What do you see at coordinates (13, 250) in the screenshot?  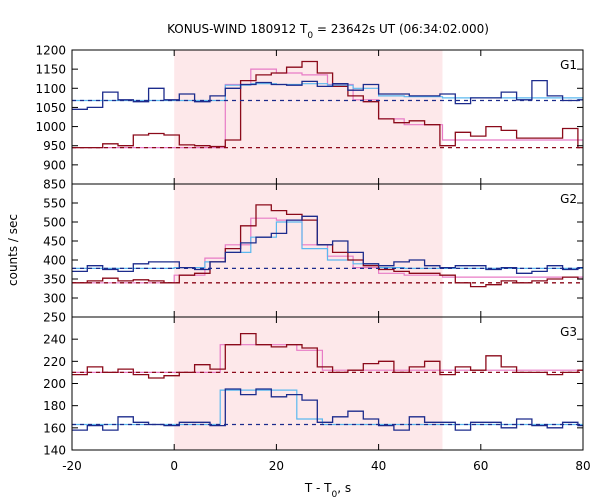 I see `y-axis-label: counts / sec` at bounding box center [13, 250].